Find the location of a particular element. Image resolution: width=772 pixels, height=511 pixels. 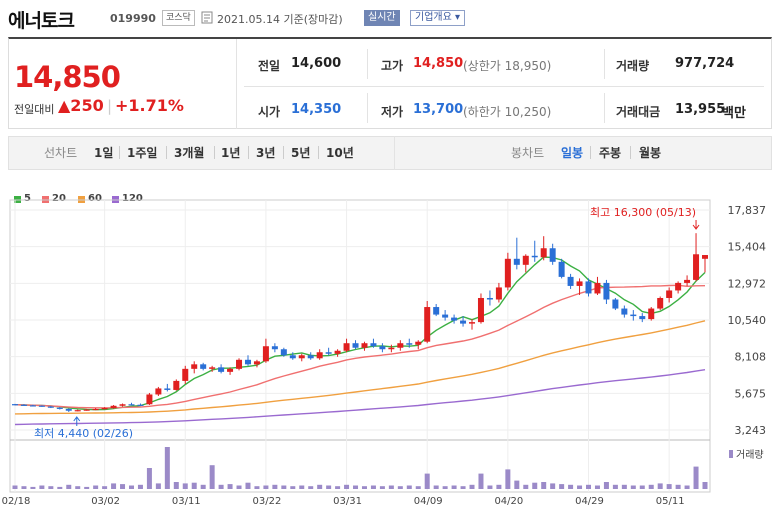

change-value: ▲250 is located at coordinates (81, 105).